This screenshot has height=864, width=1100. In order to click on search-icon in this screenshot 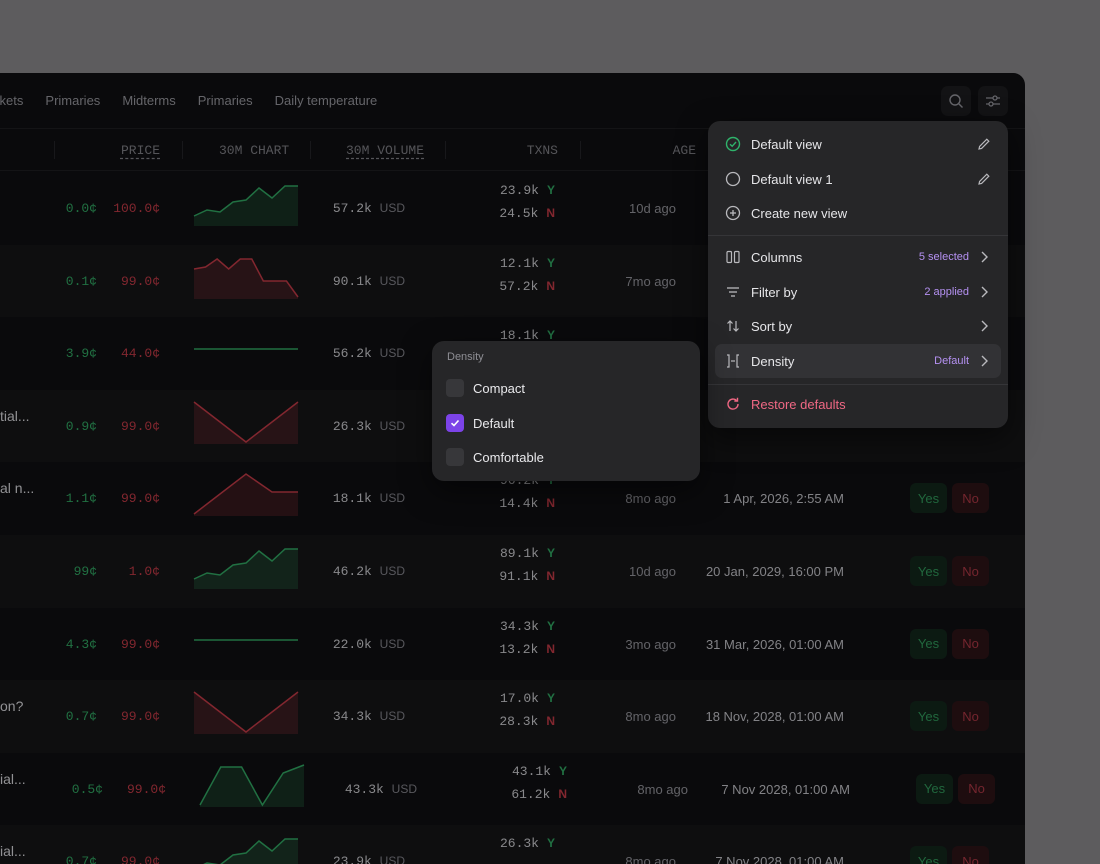, I will do `click(956, 101)`.